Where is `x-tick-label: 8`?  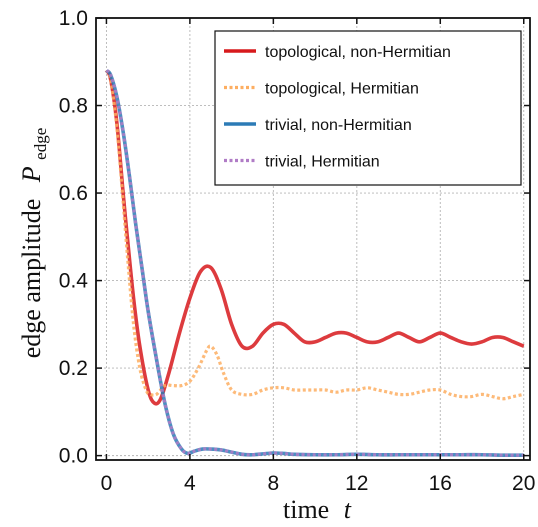
x-tick-label: 8 is located at coordinates (274, 483).